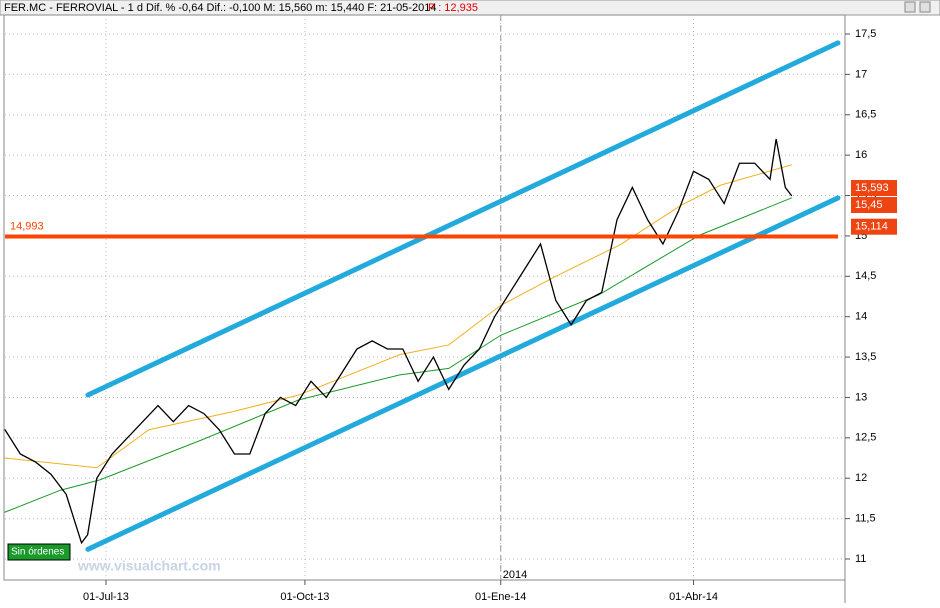  Describe the element at coordinates (453, 8) in the screenshot. I see `header-price: P : 12,935` at that location.